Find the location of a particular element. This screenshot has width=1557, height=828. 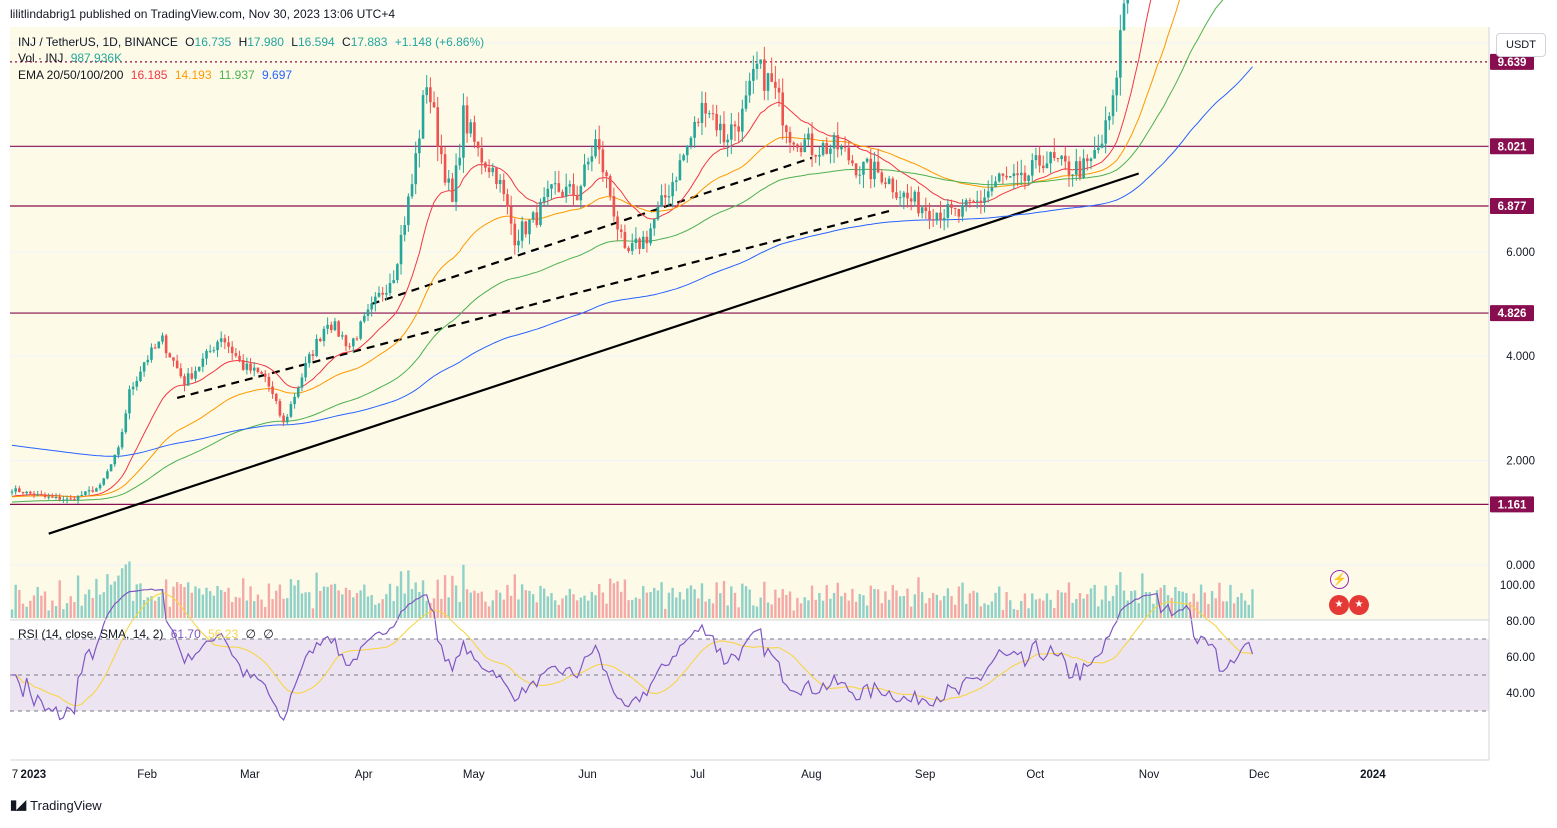

rsi-sma-value: 56.23 is located at coordinates (223, 634).